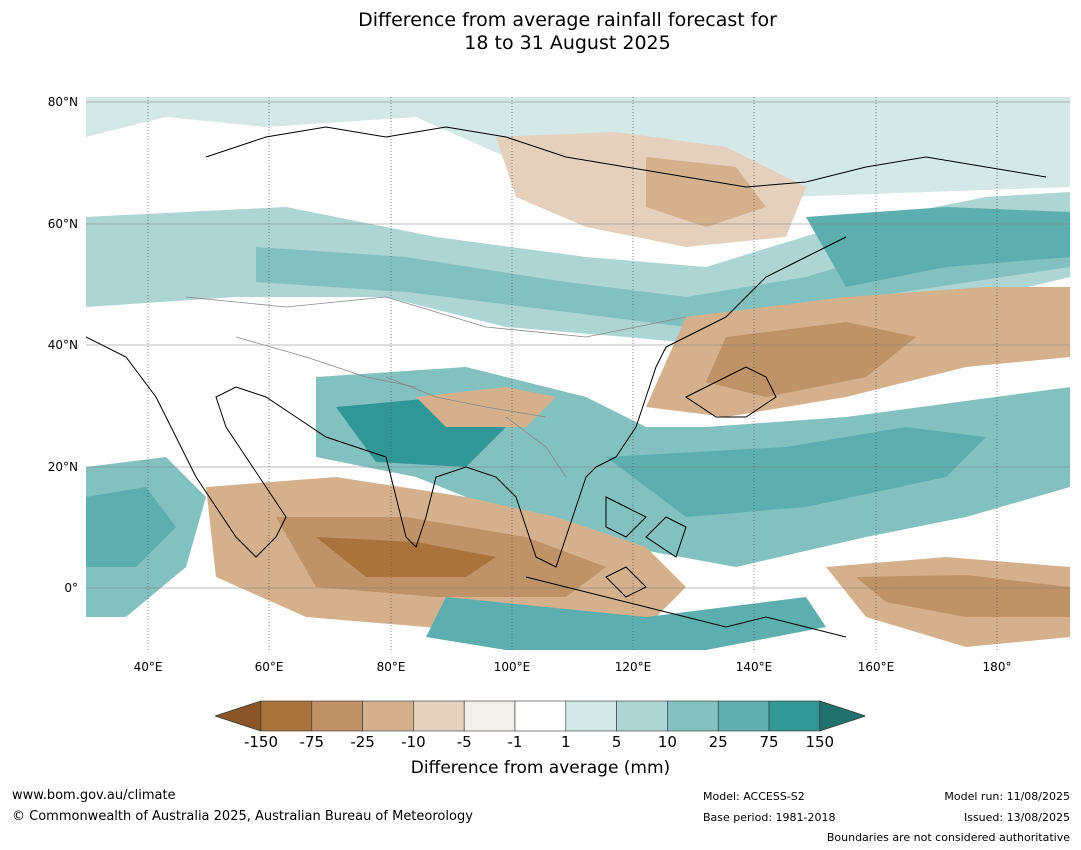 Image resolution: width=1081 pixels, height=850 pixels. I want to click on colorbar, so click(540, 716).